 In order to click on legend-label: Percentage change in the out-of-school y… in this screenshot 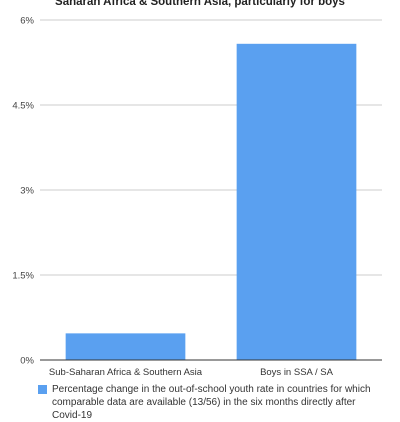, I will do `click(211, 402)`.